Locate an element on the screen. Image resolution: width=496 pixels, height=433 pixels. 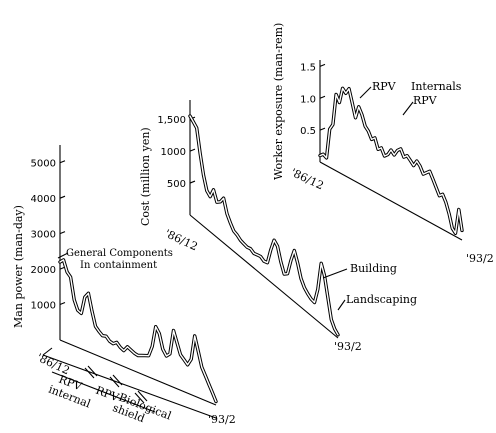
series-line is located at coordinates (391, 160).